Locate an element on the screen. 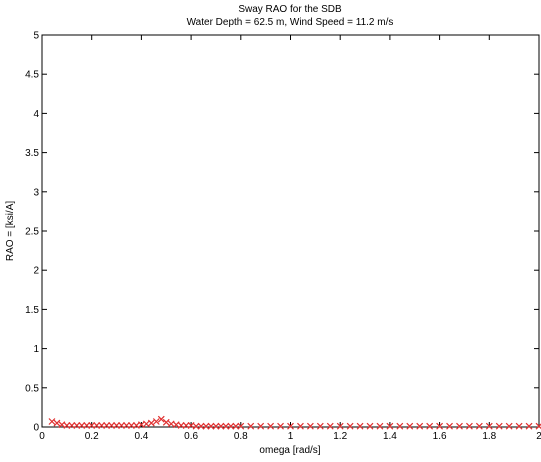 This screenshot has width=541, height=462. y-tick-label: 4.5 is located at coordinates (32, 75).